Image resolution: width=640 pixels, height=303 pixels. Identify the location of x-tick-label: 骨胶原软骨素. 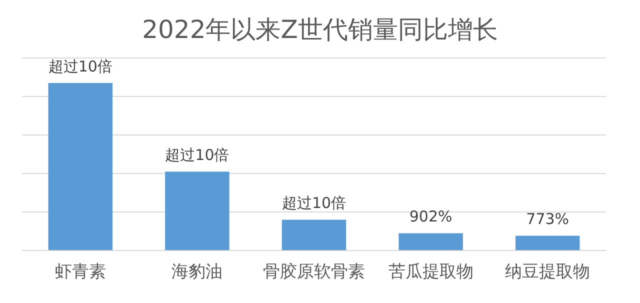
(314, 272).